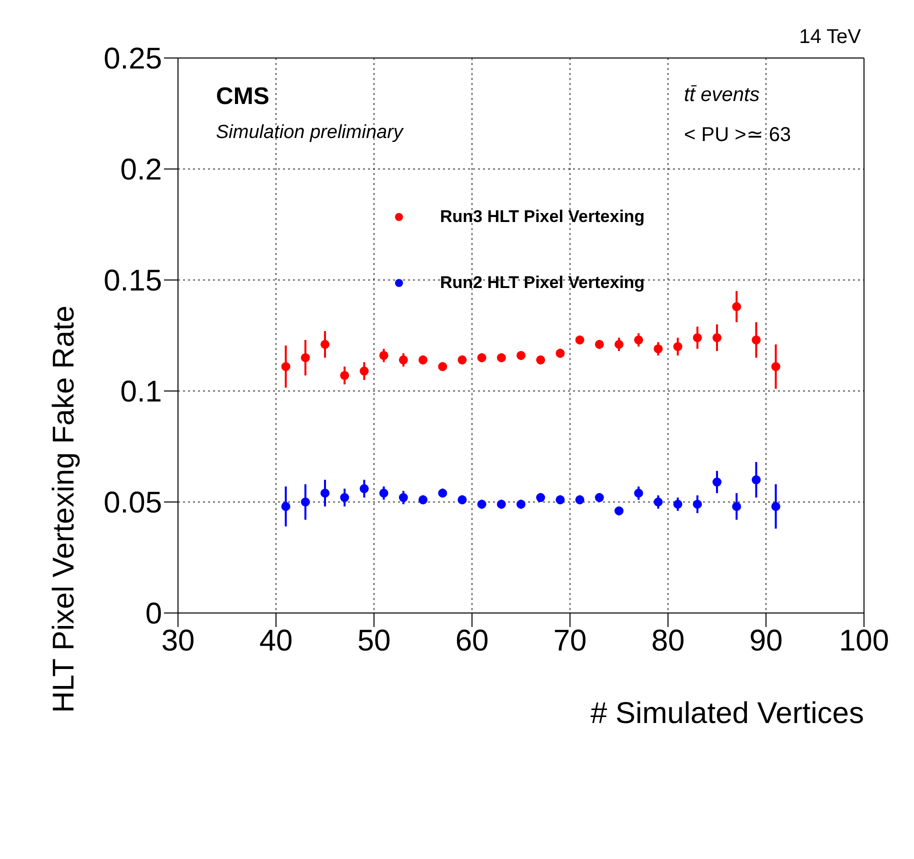  I want to click on annotation: < PU >≃ 63, so click(738, 135).